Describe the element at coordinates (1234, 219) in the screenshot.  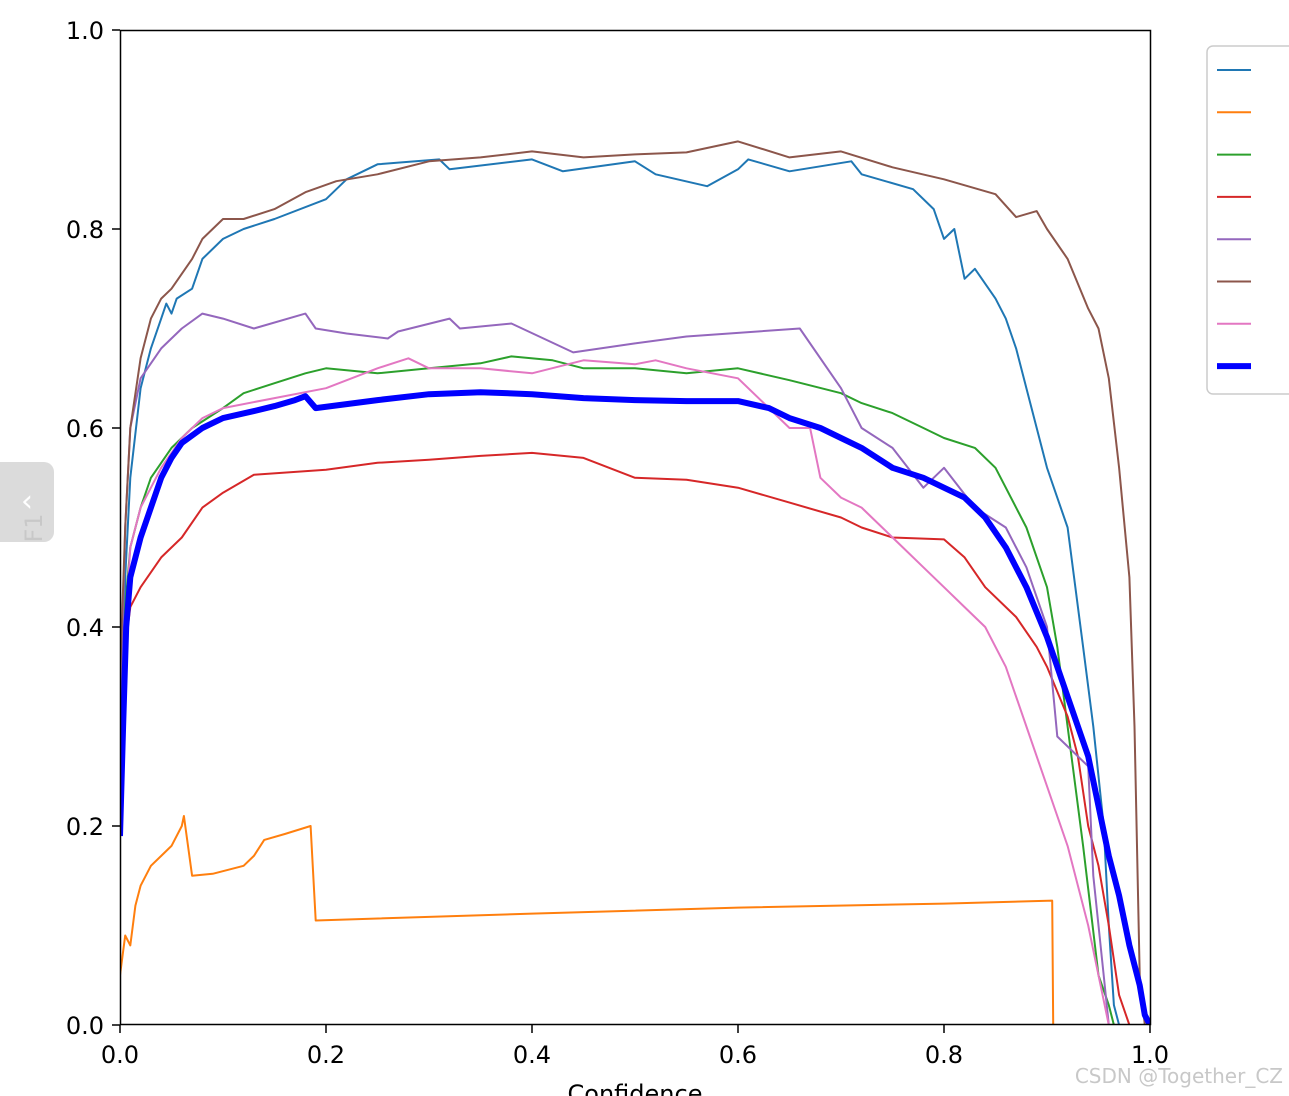
I see `legend-items` at that location.